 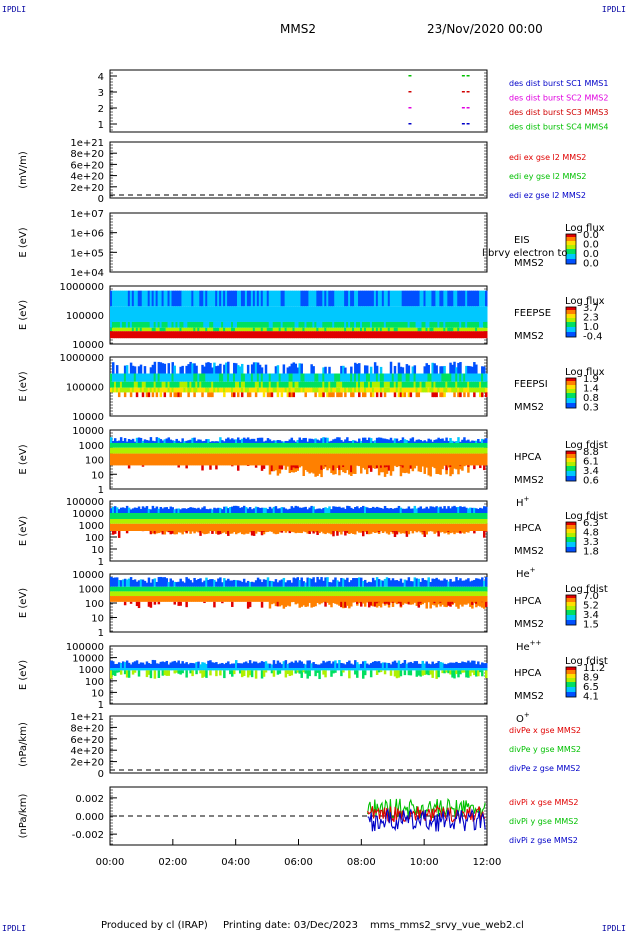 I want to click on colorbar-frame, so click(x=571, y=322).